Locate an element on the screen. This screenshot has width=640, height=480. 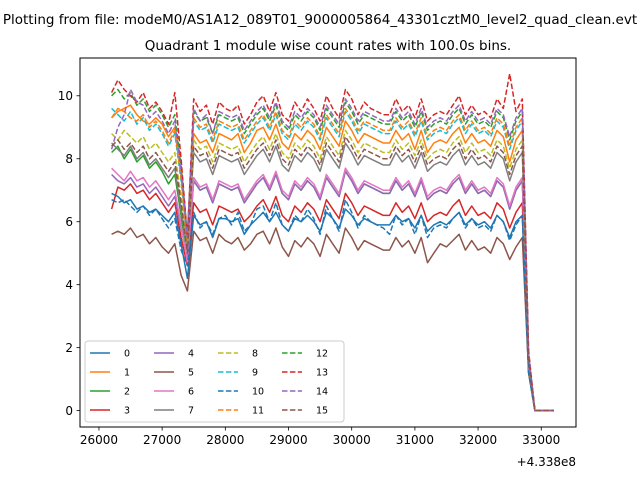
y-tick-label: 2 is located at coordinates (69, 348).